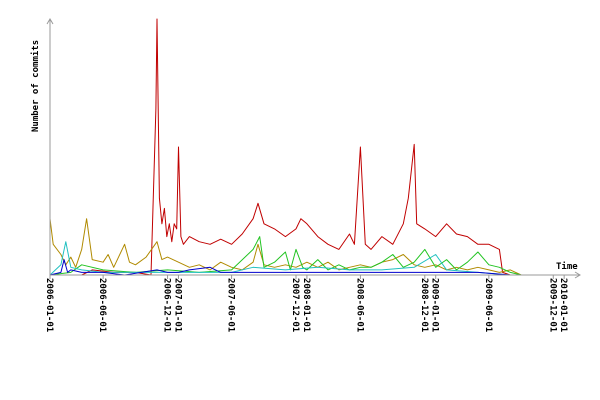 Image resolution: width=600 pixels, height=400 pixels. I want to click on x-tick-label: 2008-12-01, so click(424, 305).